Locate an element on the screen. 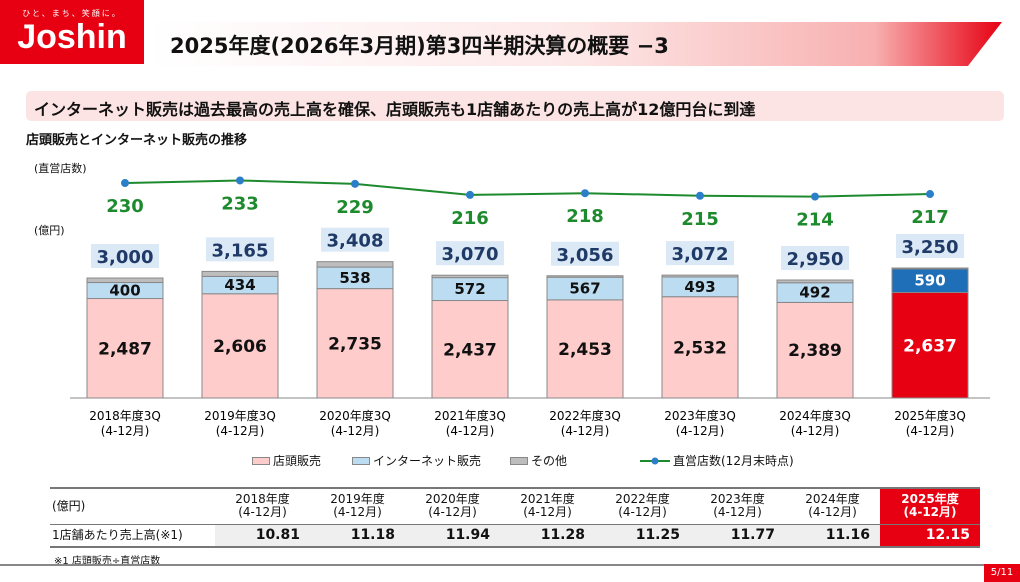 Image resolution: width=1020 pixels, height=582 pixels. x-tick-label: 2022年度3Q is located at coordinates (585, 415).